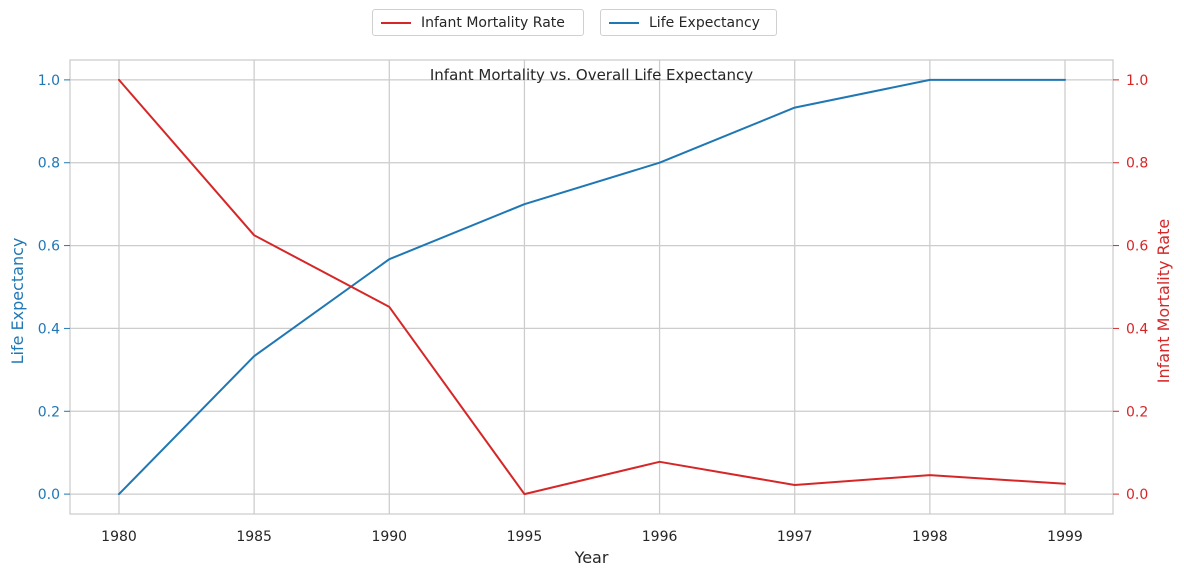 This screenshot has width=1184, height=577. I want to click on y-right-axis-label: Infant Mortality Rate, so click(1163, 301).